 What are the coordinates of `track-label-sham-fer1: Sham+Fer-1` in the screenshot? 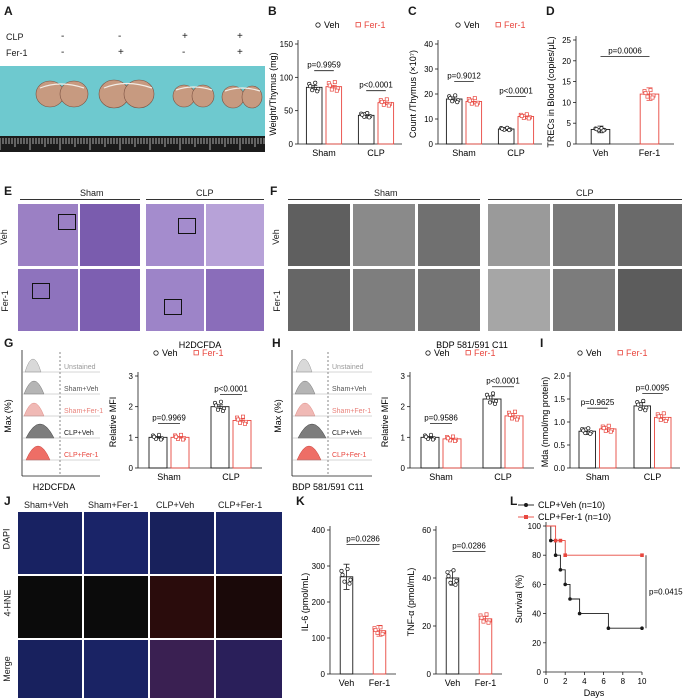 It's located at (83, 411).